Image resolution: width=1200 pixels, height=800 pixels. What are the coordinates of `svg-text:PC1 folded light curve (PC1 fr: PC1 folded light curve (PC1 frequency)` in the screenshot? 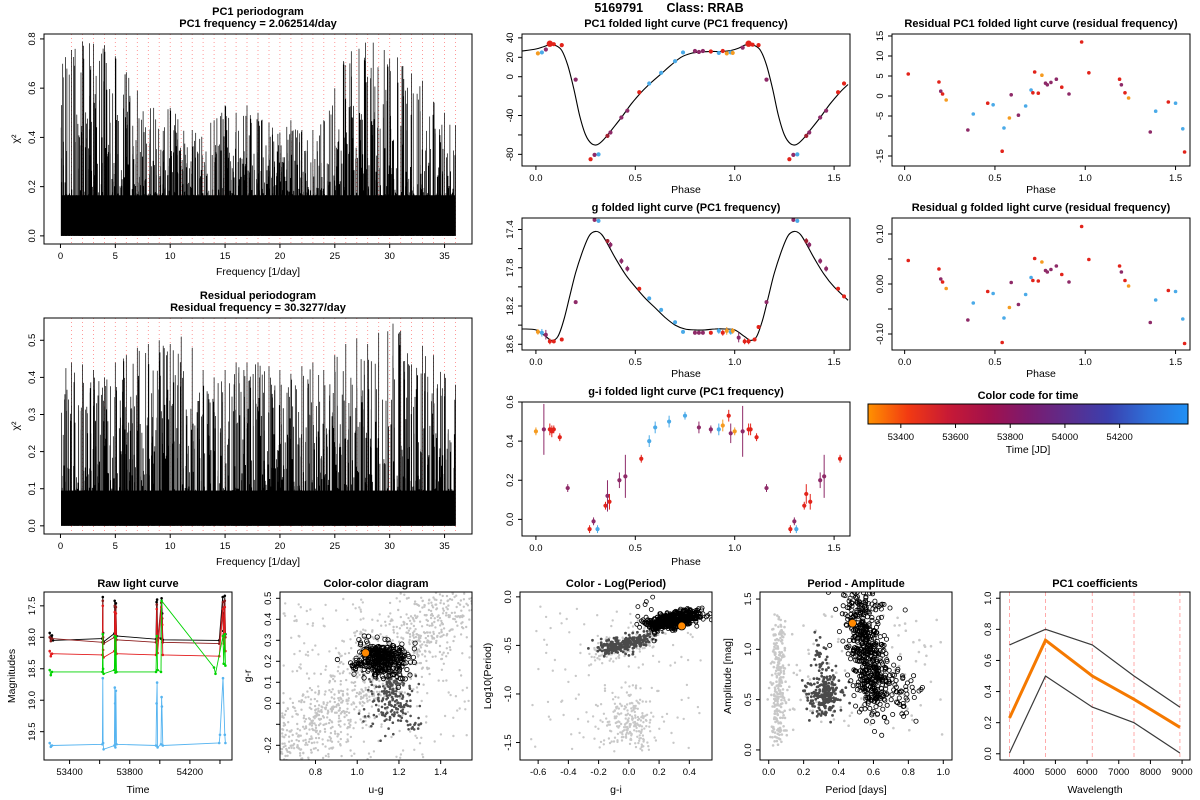 It's located at (686, 24).